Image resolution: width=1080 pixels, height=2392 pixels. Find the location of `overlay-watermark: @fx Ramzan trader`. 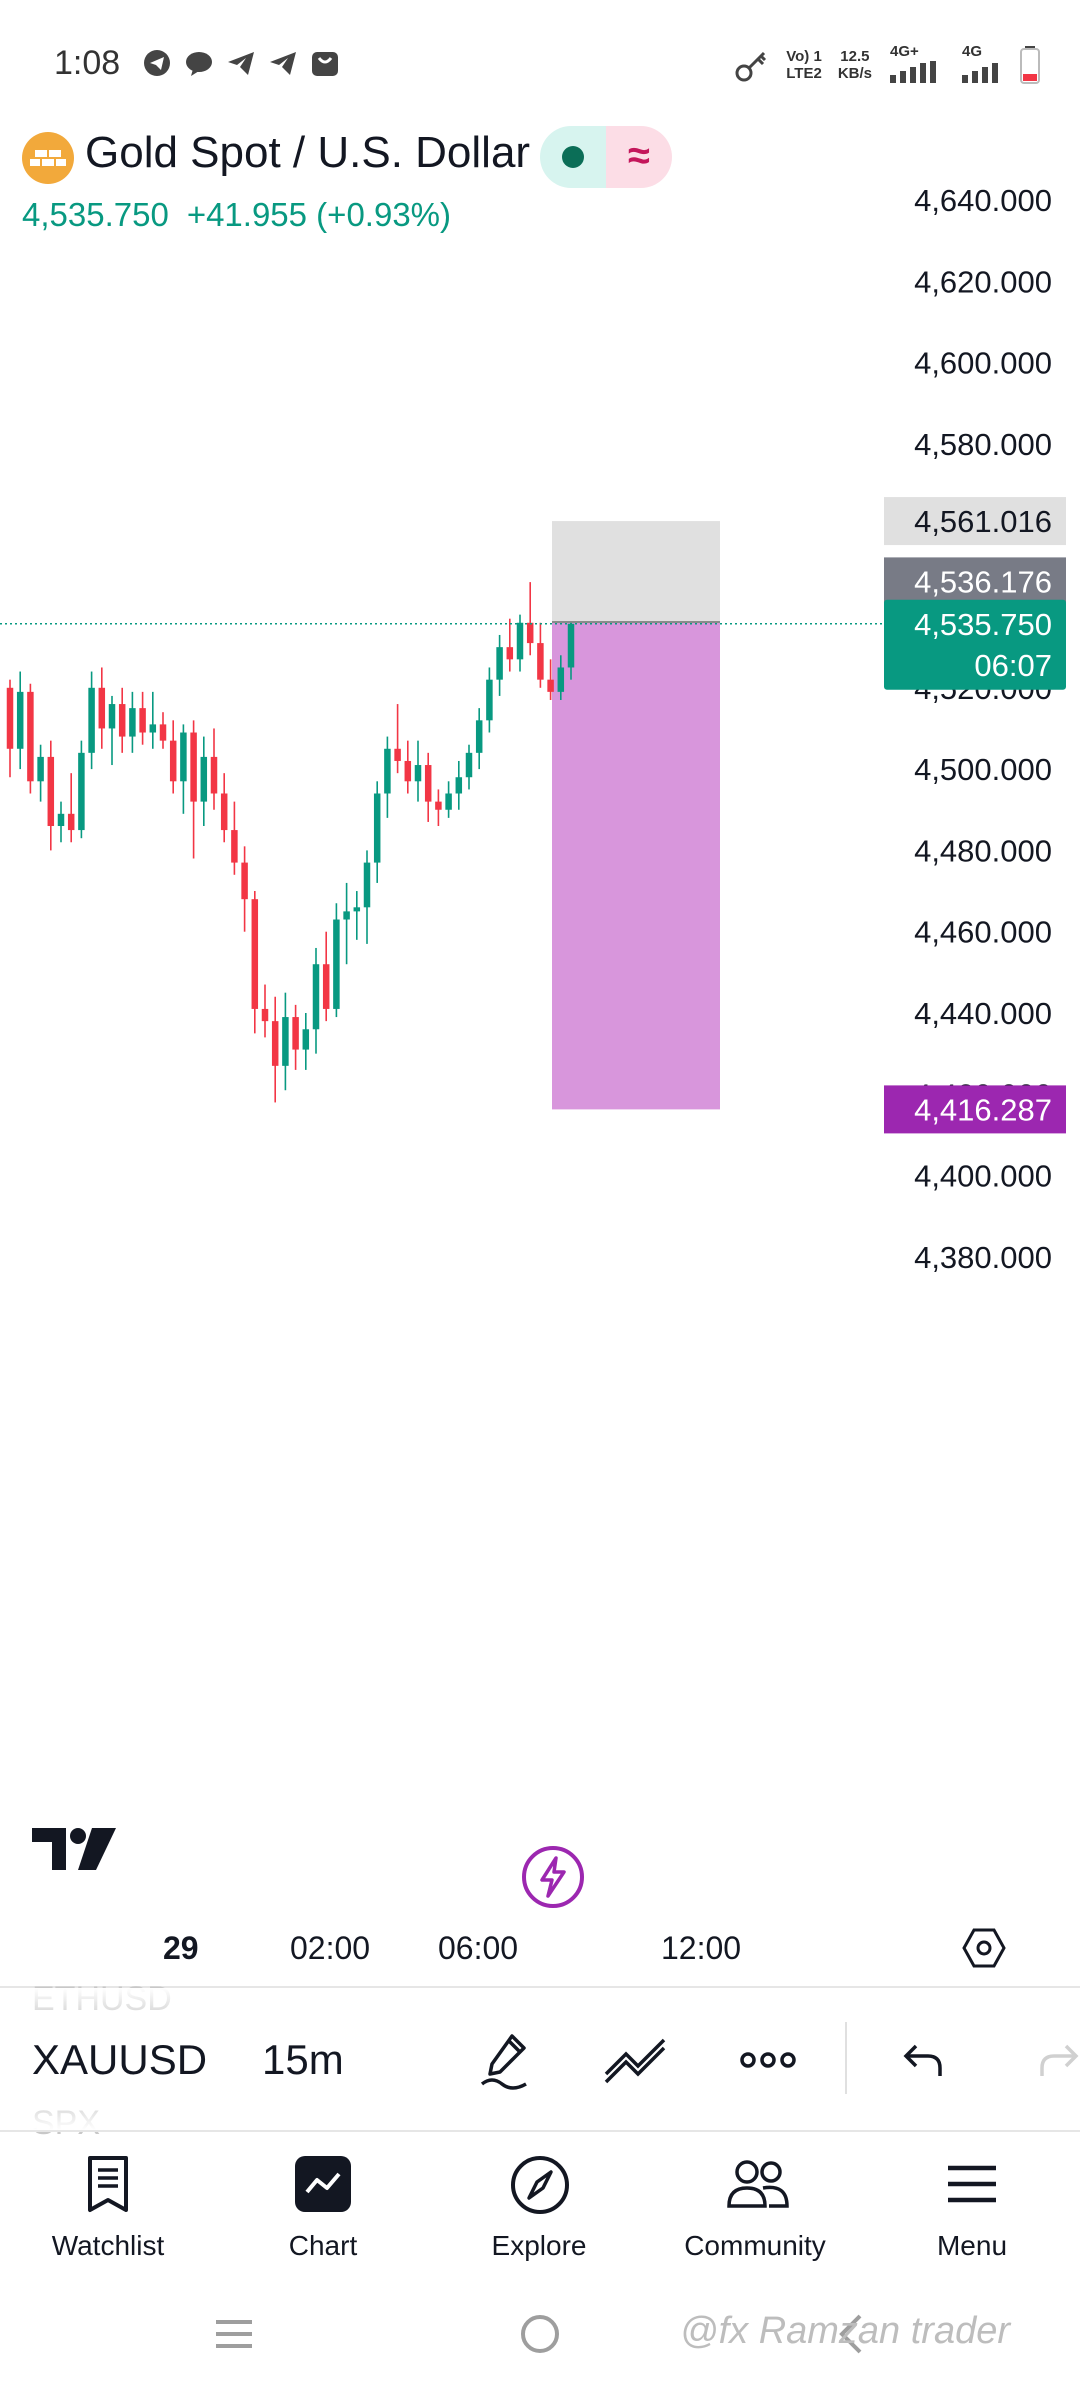

overlay-watermark: @fx Ramzan trader is located at coordinates (845, 2331).